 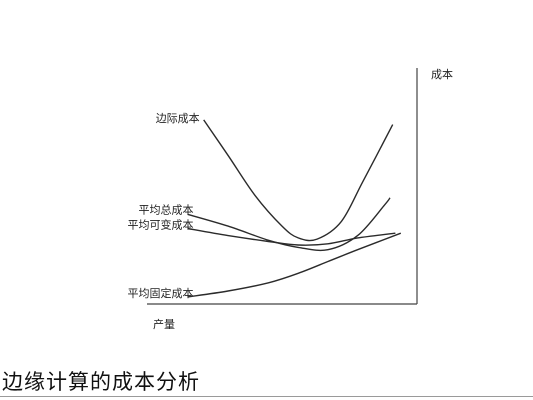 What do you see at coordinates (442, 74) in the screenshot?
I see `y-axis-label: 成本` at bounding box center [442, 74].